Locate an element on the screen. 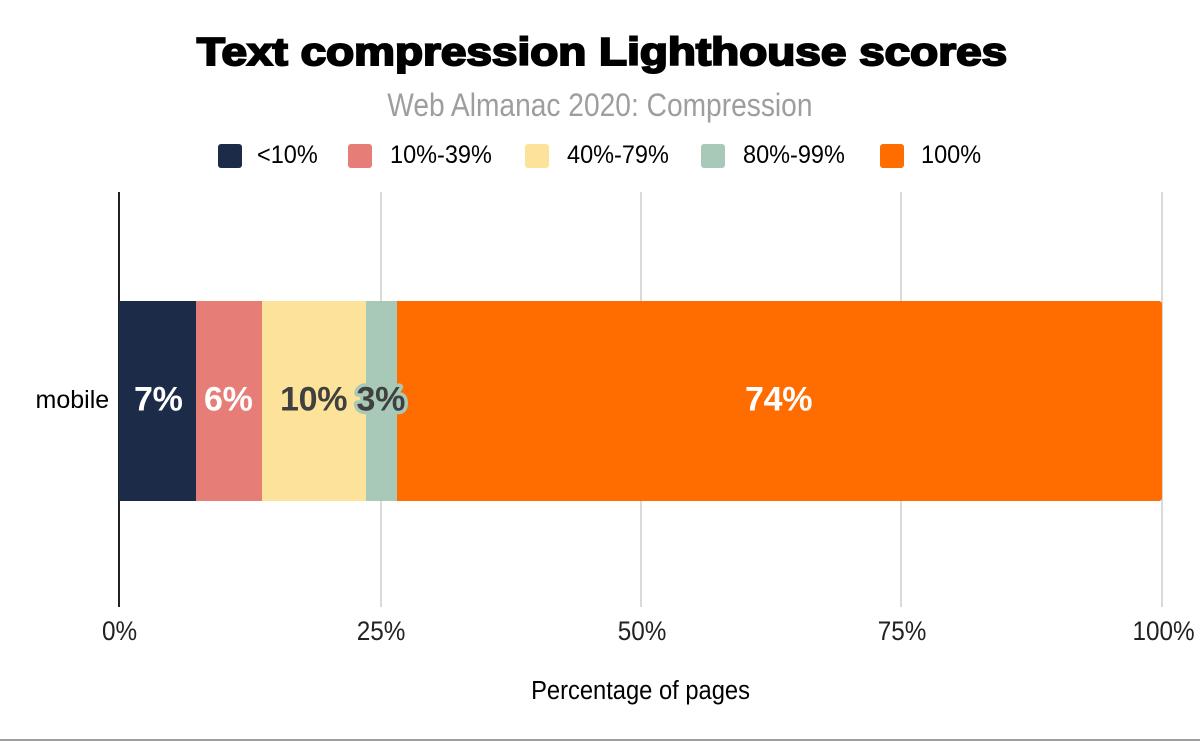 This screenshot has height=742, width=1200. svg-text: 7% is located at coordinates (158, 400).